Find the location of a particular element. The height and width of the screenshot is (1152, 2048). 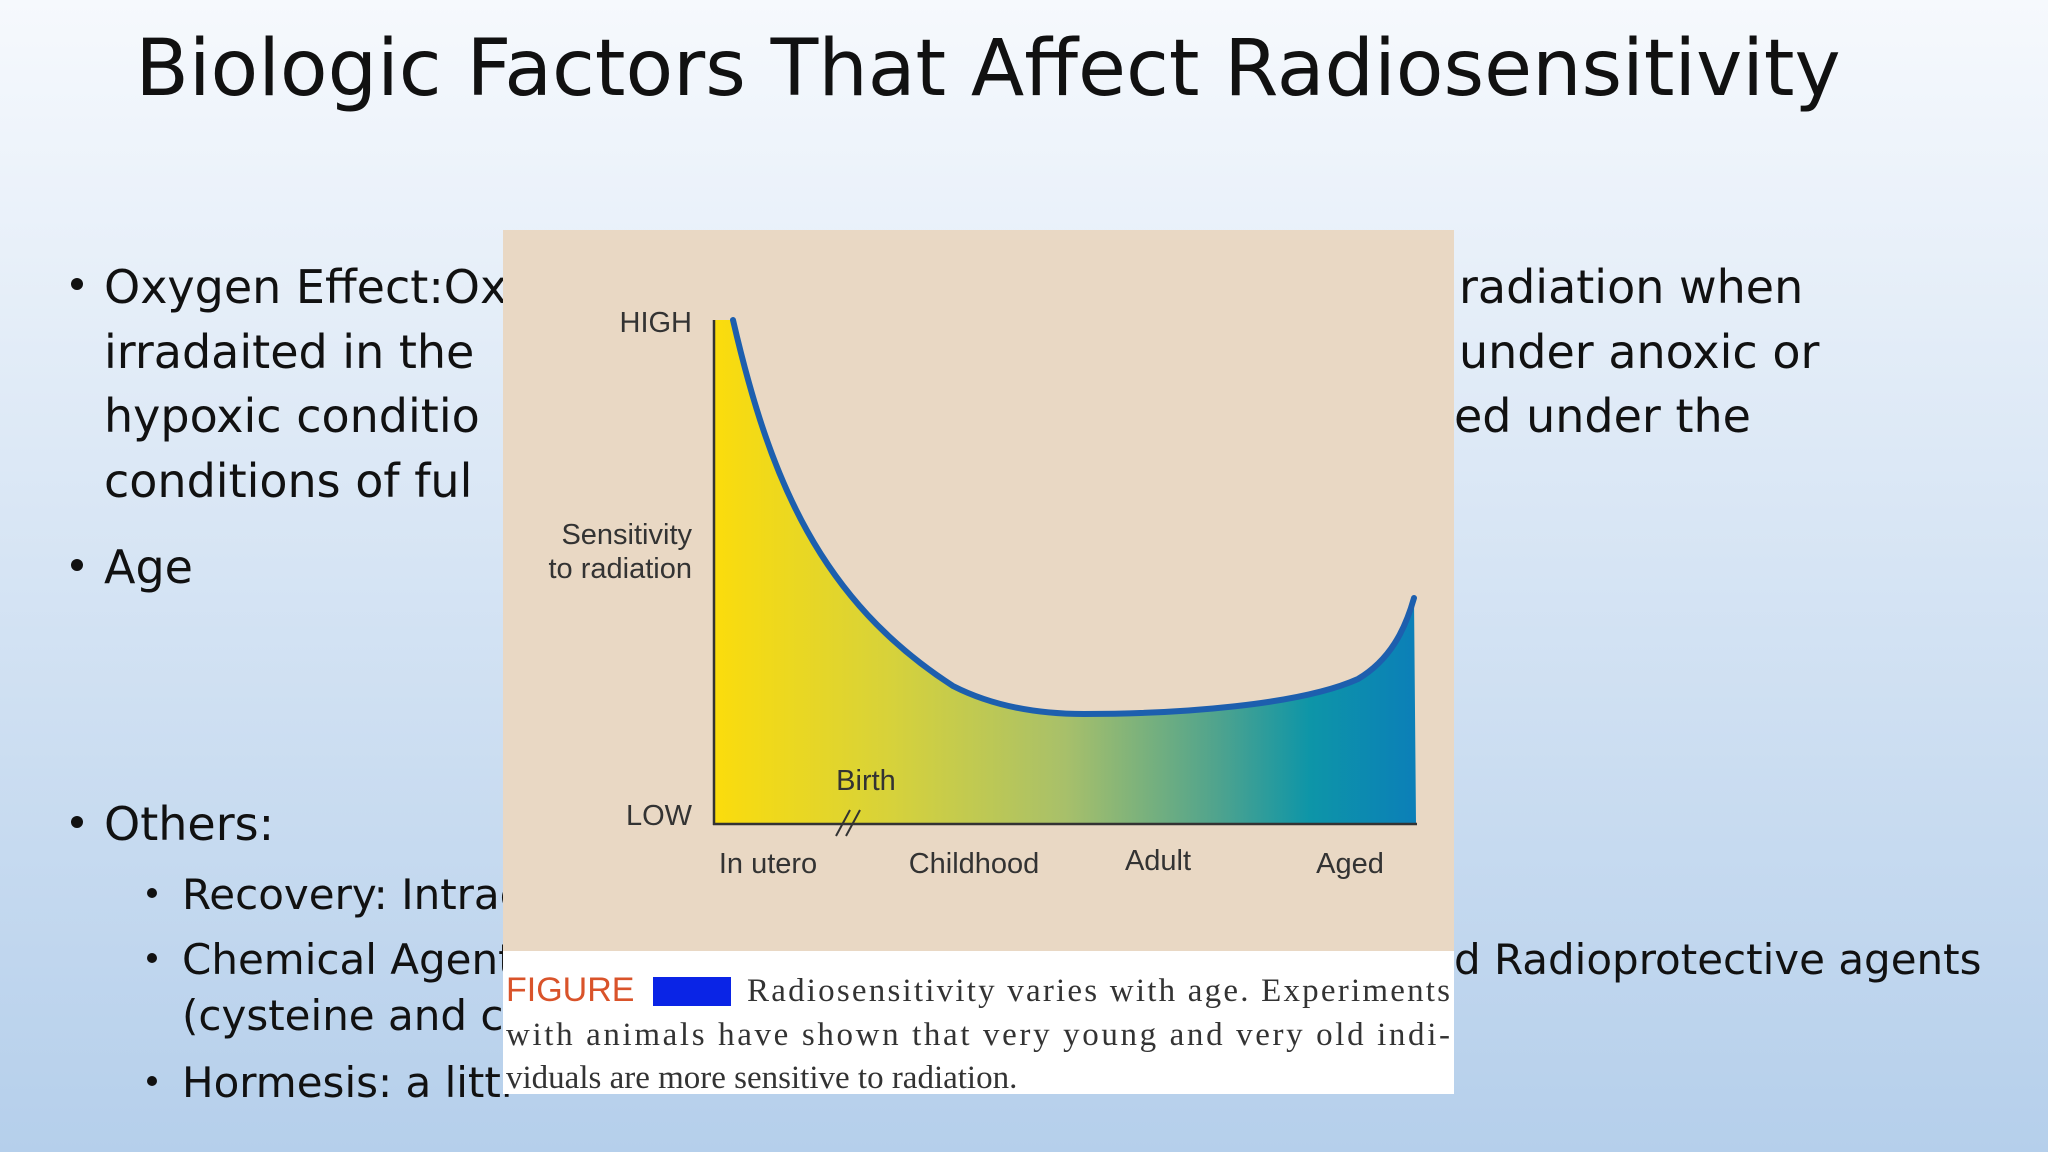

y-label: to radiation is located at coordinates (621, 569).